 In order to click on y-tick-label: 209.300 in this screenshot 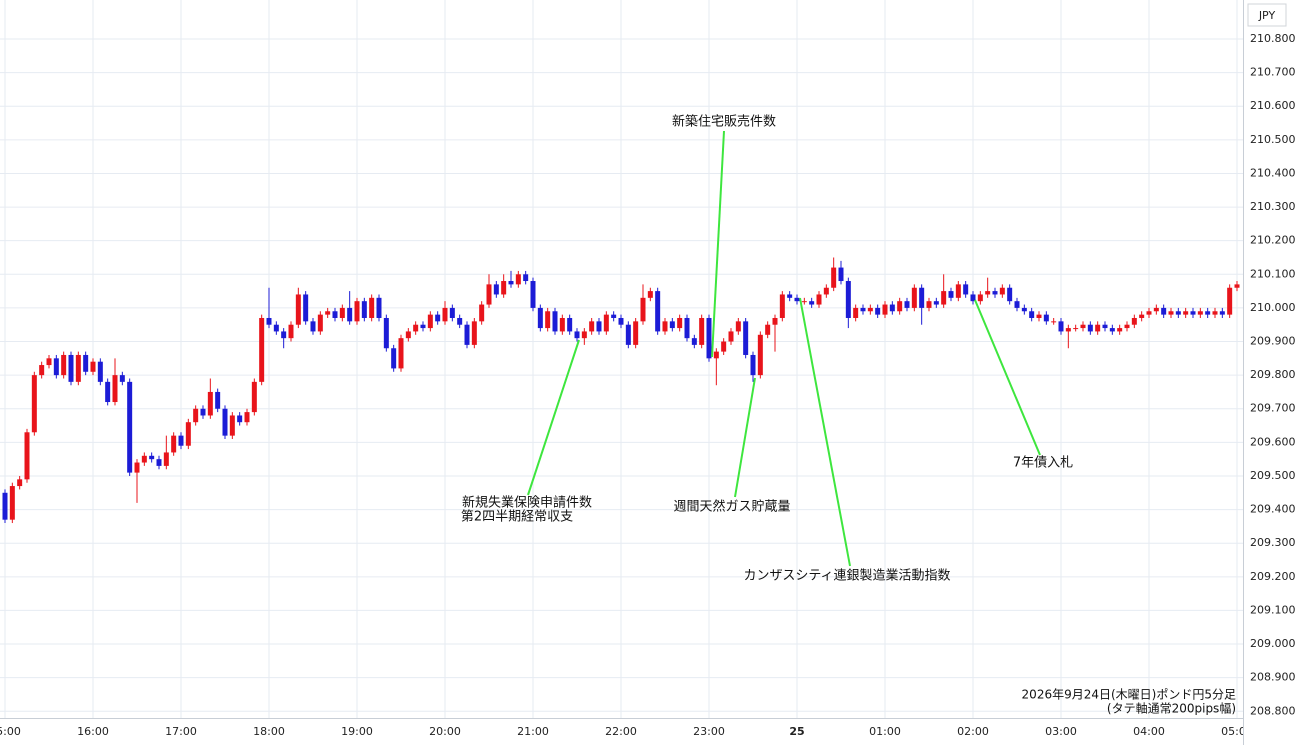, I will do `click(1273, 542)`.